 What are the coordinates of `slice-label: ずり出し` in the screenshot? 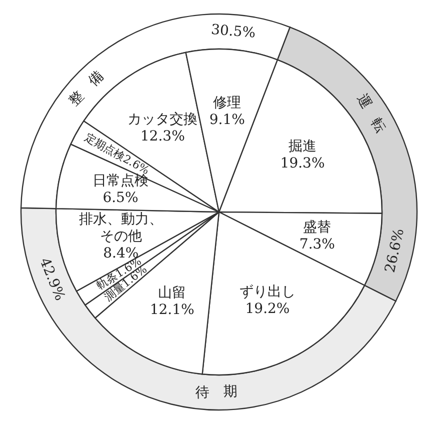 It's located at (268, 292).